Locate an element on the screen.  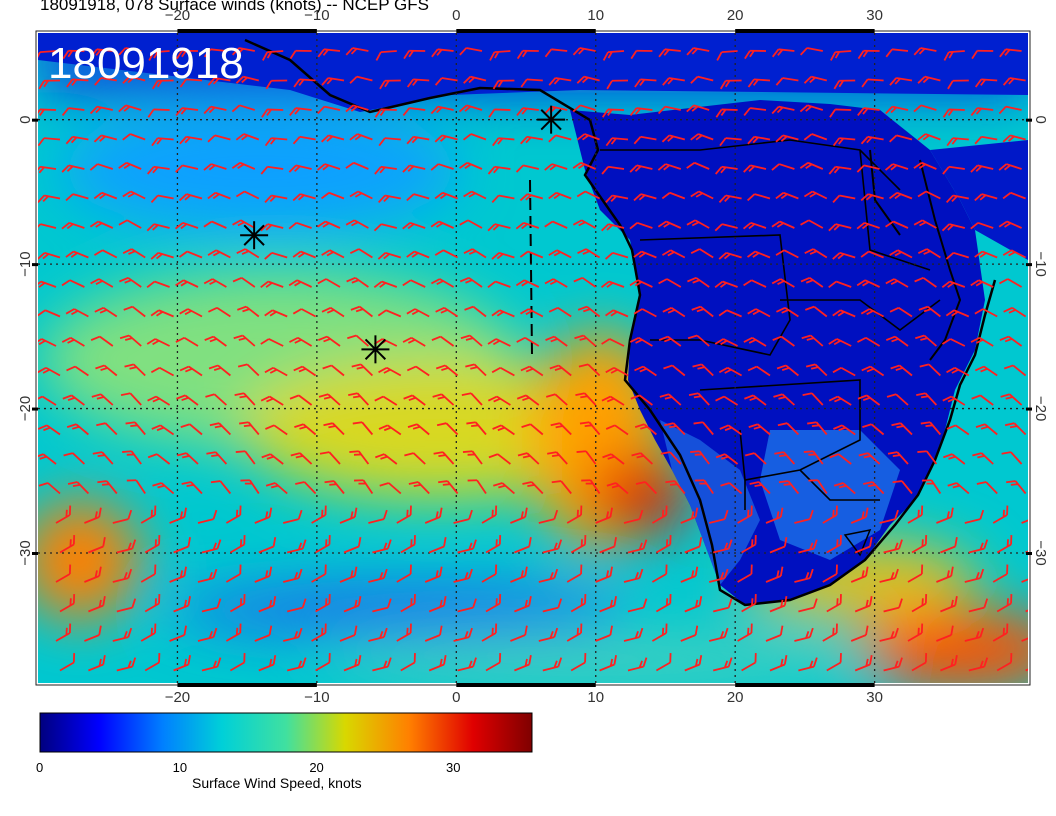
lon-tick-label-bottom: 10 is located at coordinates (595, 697).